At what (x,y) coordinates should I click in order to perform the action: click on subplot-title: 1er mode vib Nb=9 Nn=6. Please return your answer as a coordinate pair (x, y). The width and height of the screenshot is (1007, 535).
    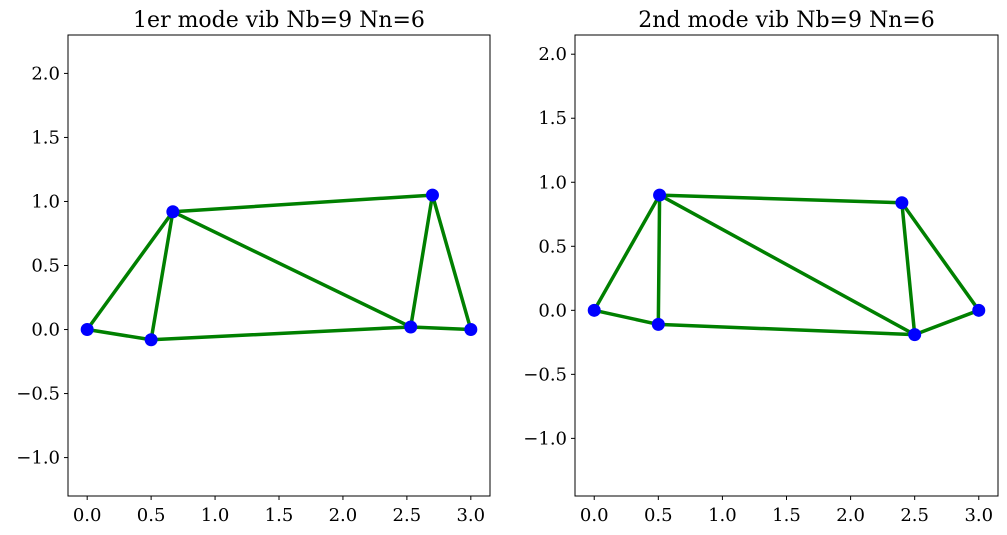
    Looking at the image, I should click on (279, 20).